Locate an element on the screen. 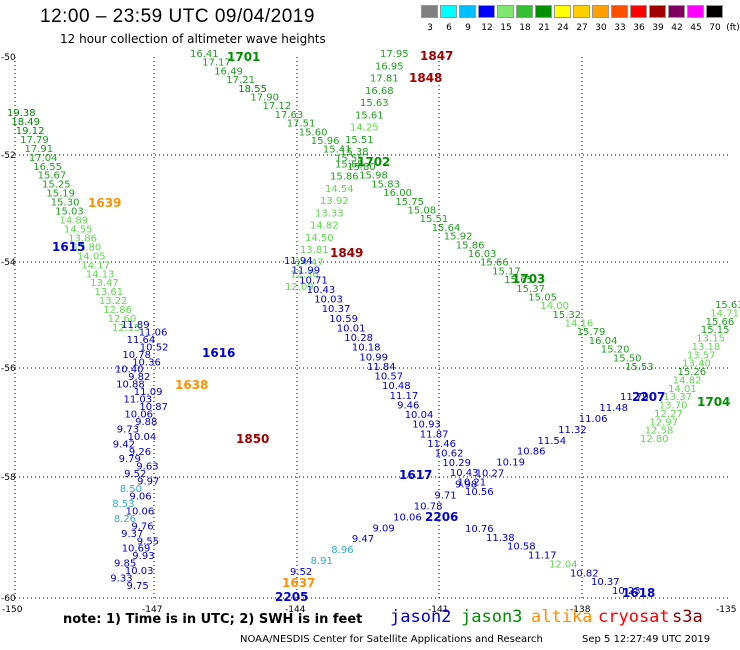  wave-height-label: 16.04 is located at coordinates (603, 341).